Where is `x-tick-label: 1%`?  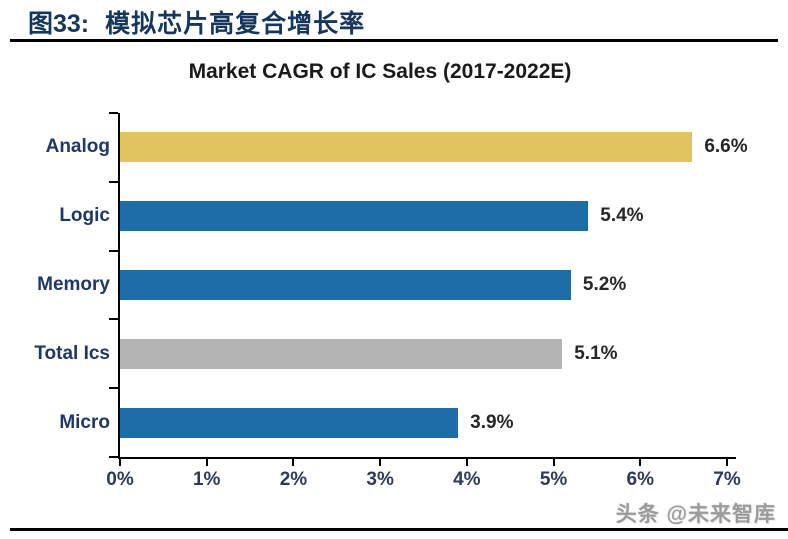
x-tick-label: 1% is located at coordinates (206, 479).